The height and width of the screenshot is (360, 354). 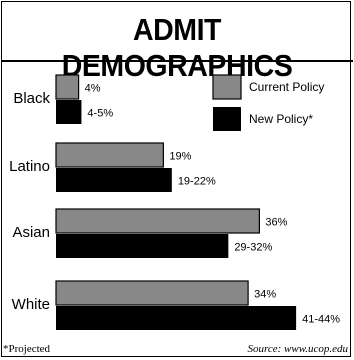 I want to click on legend-label-new: New Policy*, so click(x=281, y=119).